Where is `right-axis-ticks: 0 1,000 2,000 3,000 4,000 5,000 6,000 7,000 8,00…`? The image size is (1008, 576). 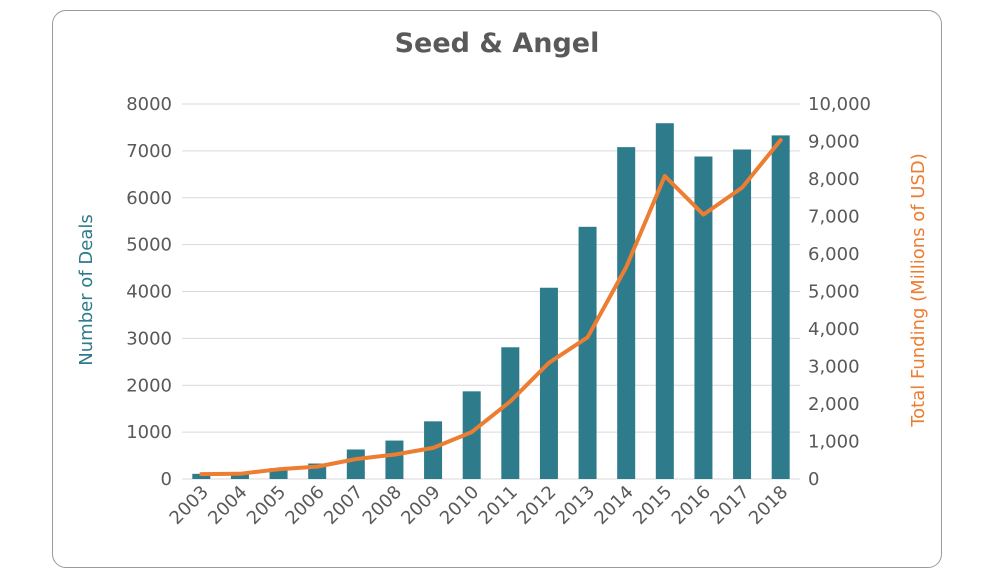 right-axis-ticks: 0 1,000 2,000 3,000 4,000 5,000 6,000 7,000 8,00… is located at coordinates (839, 292).